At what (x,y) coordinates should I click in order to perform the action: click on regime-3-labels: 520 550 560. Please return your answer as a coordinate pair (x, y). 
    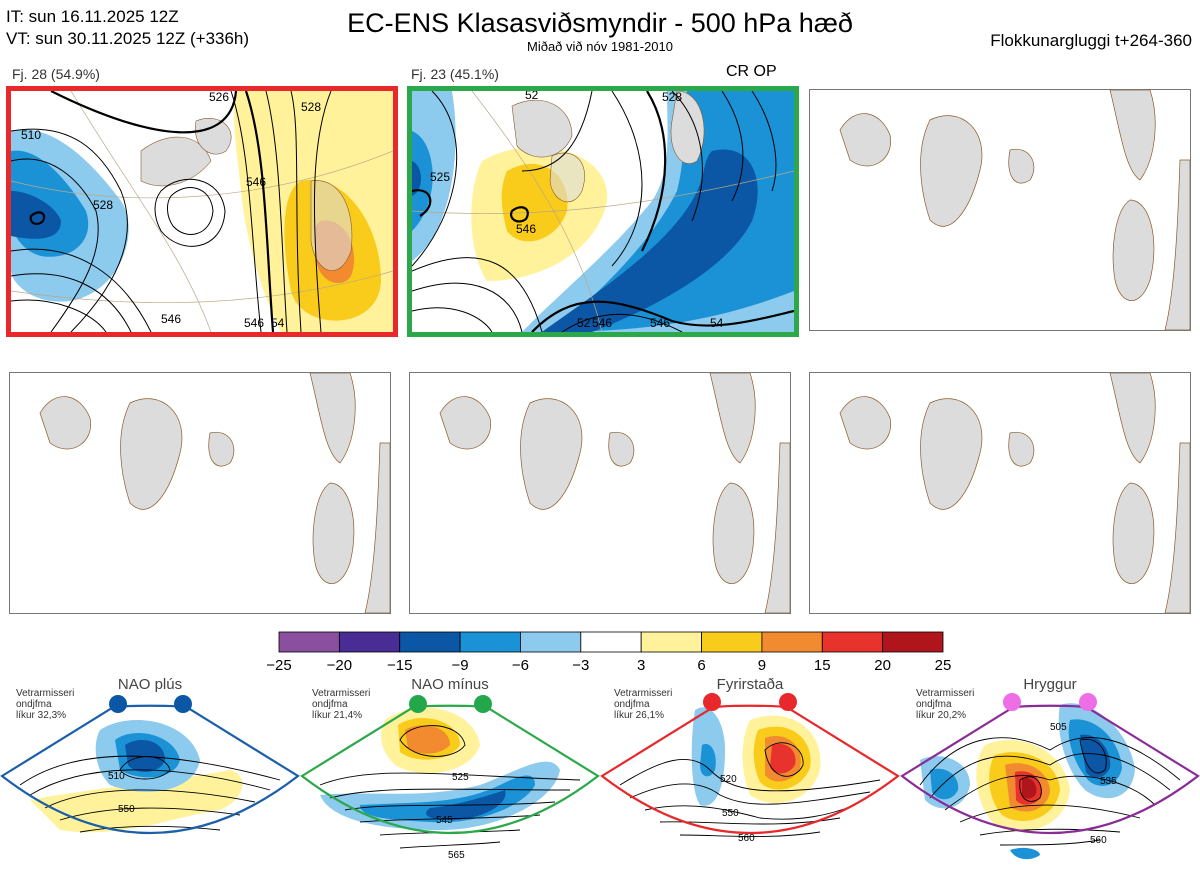
    Looking at the image, I should click on (737, 809).